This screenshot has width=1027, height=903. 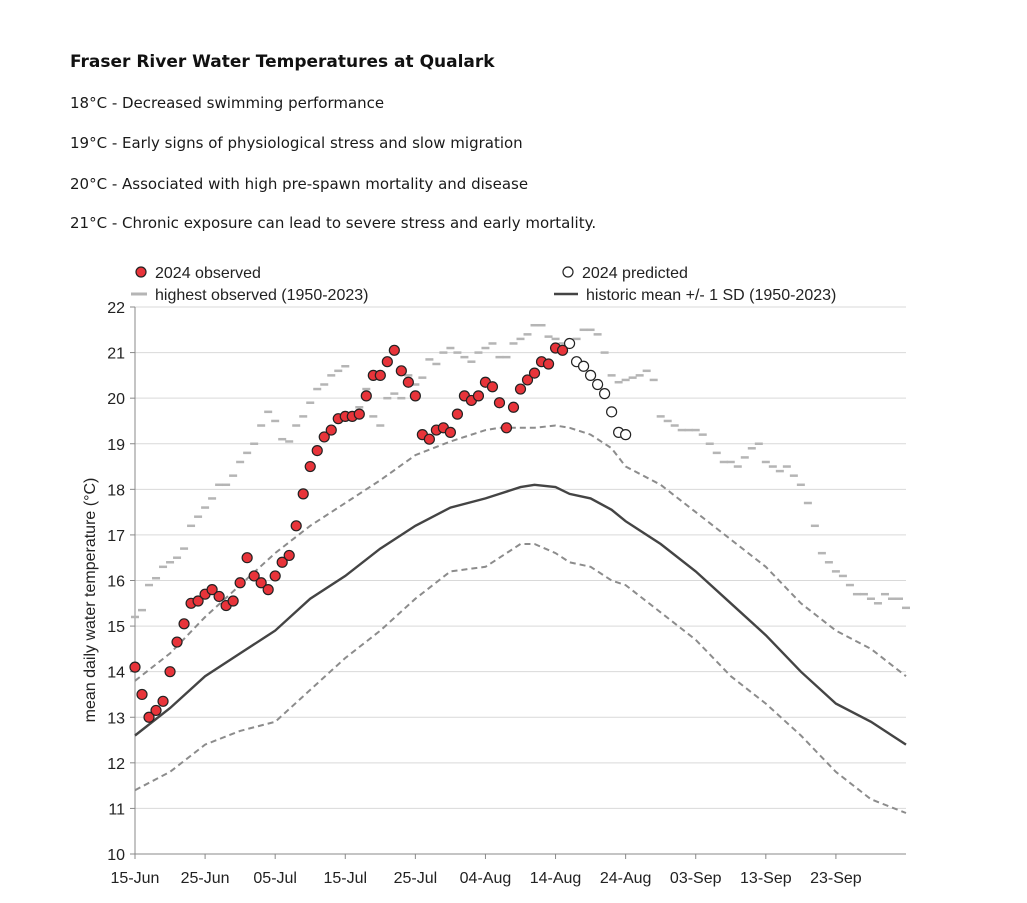 I want to click on x-tick-label: 25-Jul, so click(x=416, y=878).